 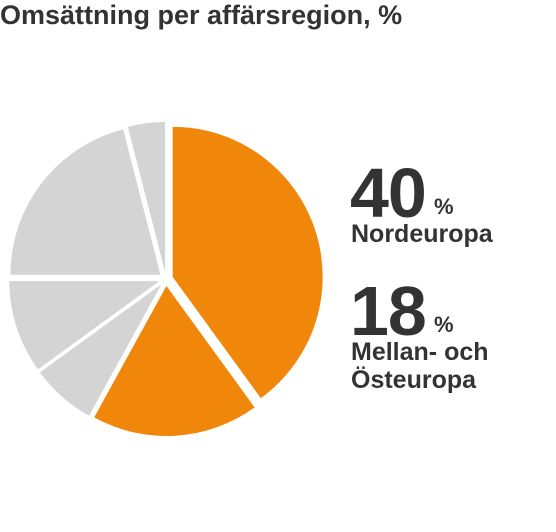 I want to click on value-label: 18, so click(x=388, y=311).